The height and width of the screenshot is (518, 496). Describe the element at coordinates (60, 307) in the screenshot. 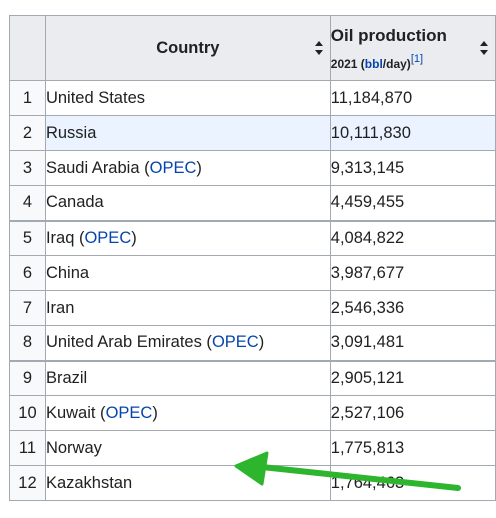

I see `country-name: Iran` at that location.